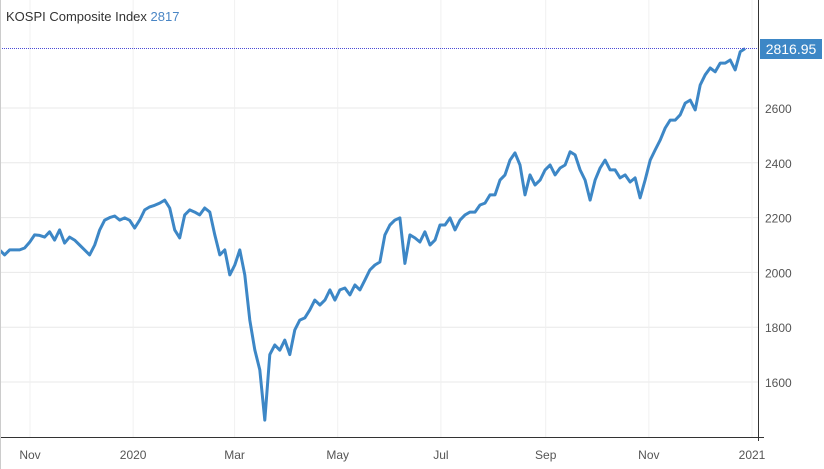  Describe the element at coordinates (76, 16) in the screenshot. I see `chart-title-text: KOSPI Composite Index` at that location.